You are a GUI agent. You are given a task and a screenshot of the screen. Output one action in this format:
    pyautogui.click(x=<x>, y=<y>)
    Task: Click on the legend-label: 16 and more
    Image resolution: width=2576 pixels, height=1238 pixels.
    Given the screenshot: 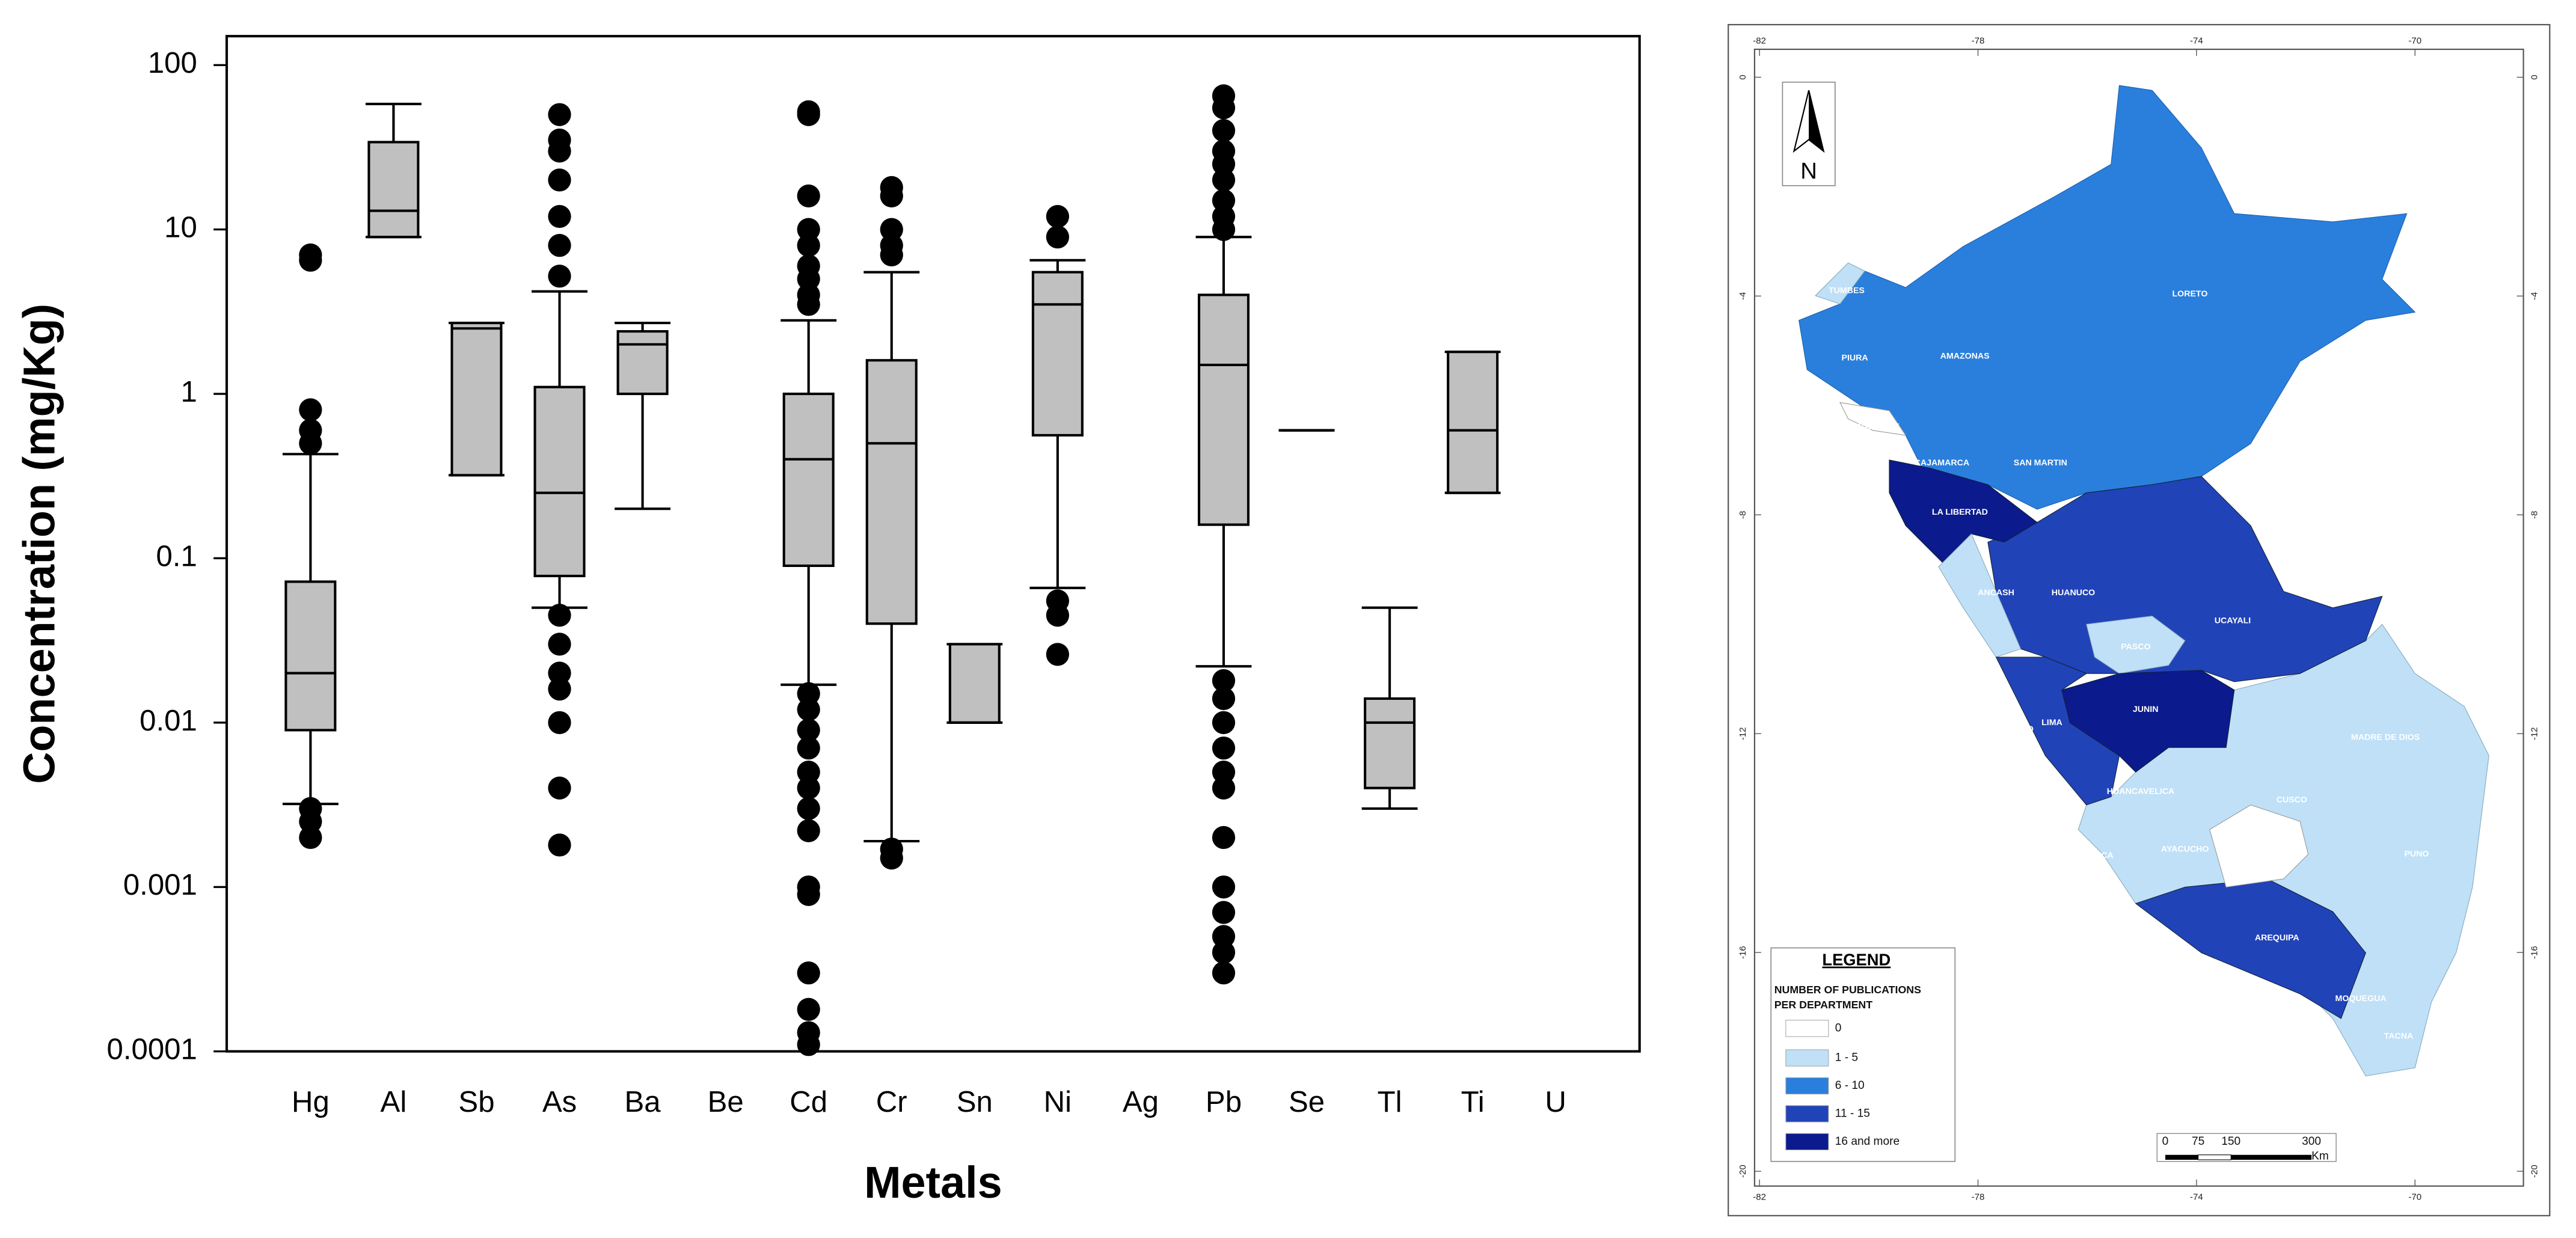 What is the action you would take?
    pyautogui.click(x=1867, y=1141)
    